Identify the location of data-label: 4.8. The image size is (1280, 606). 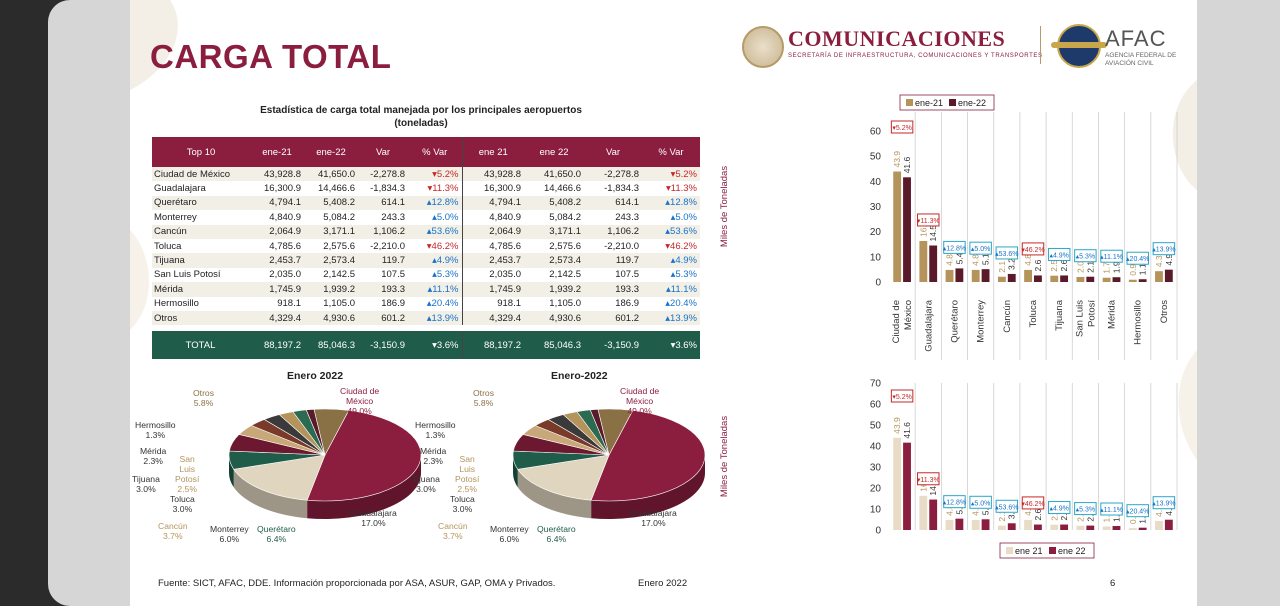
(950, 260).